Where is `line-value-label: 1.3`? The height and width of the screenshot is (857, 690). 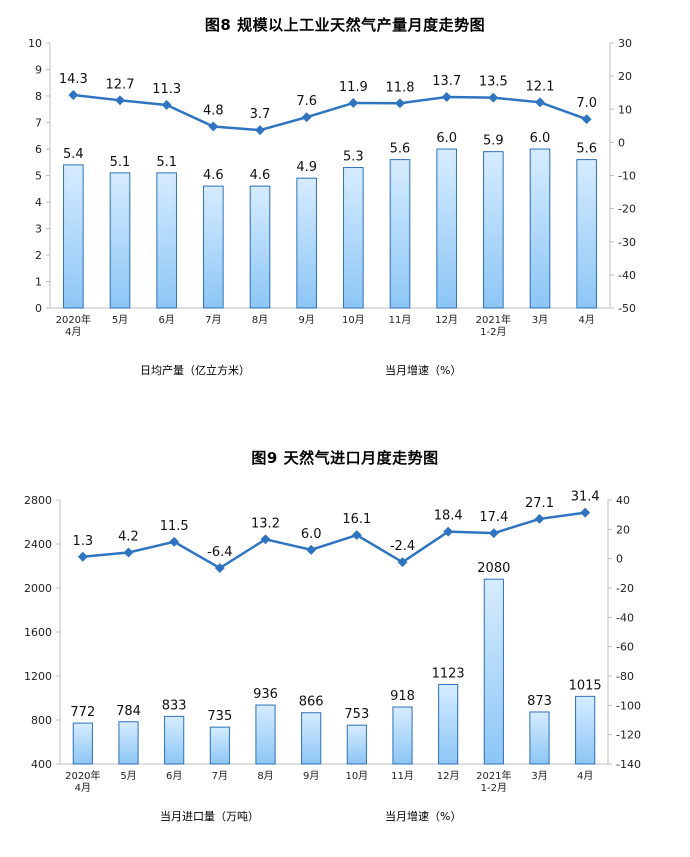 line-value-label: 1.3 is located at coordinates (82, 541).